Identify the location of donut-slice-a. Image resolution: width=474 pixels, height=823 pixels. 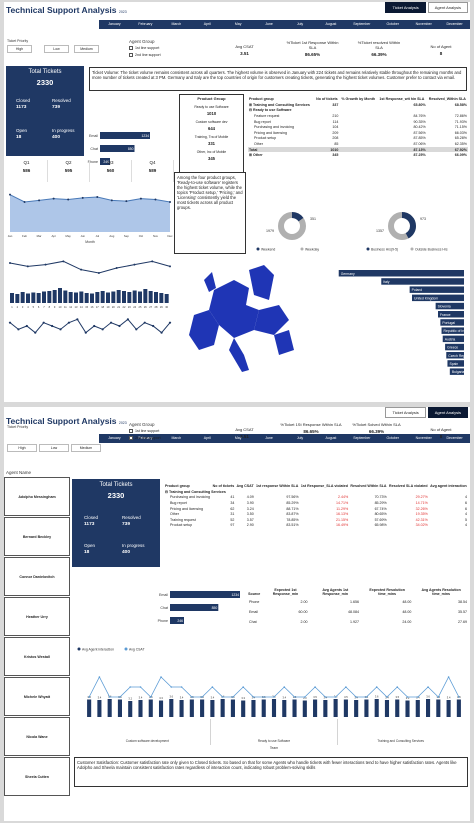
(402, 226).